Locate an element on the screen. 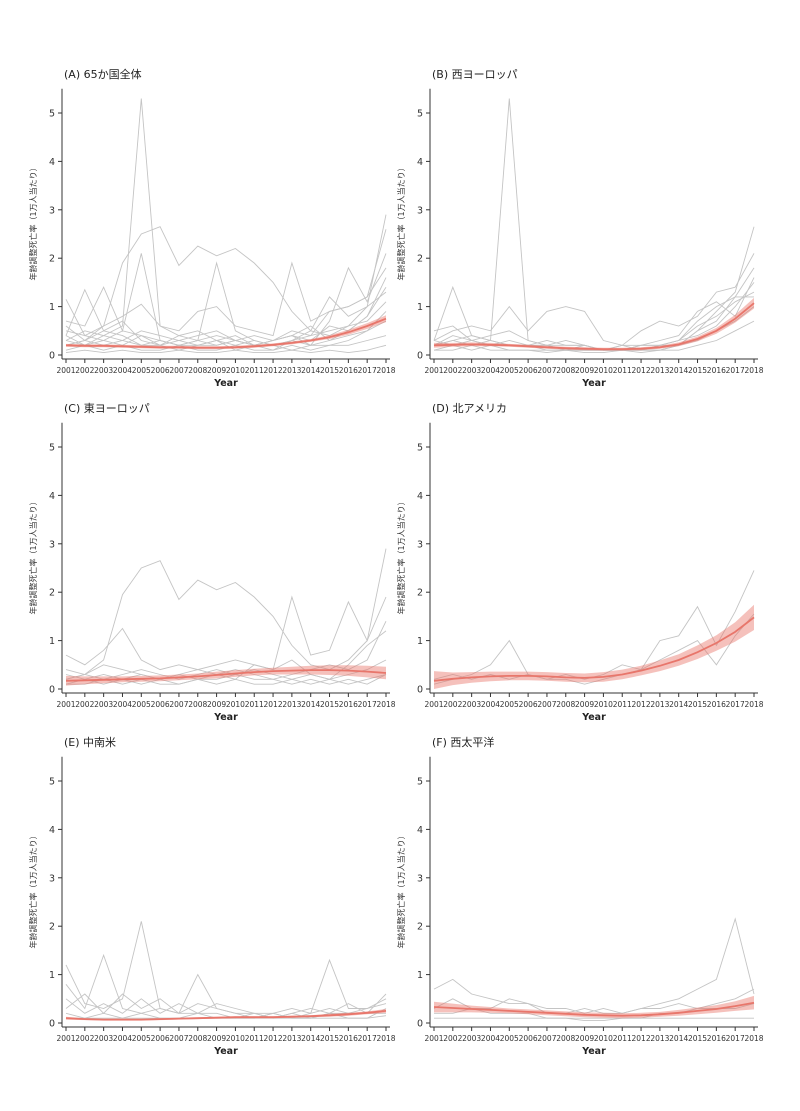 The image size is (800, 1111). series-line-e2 is located at coordinates (226, 633).